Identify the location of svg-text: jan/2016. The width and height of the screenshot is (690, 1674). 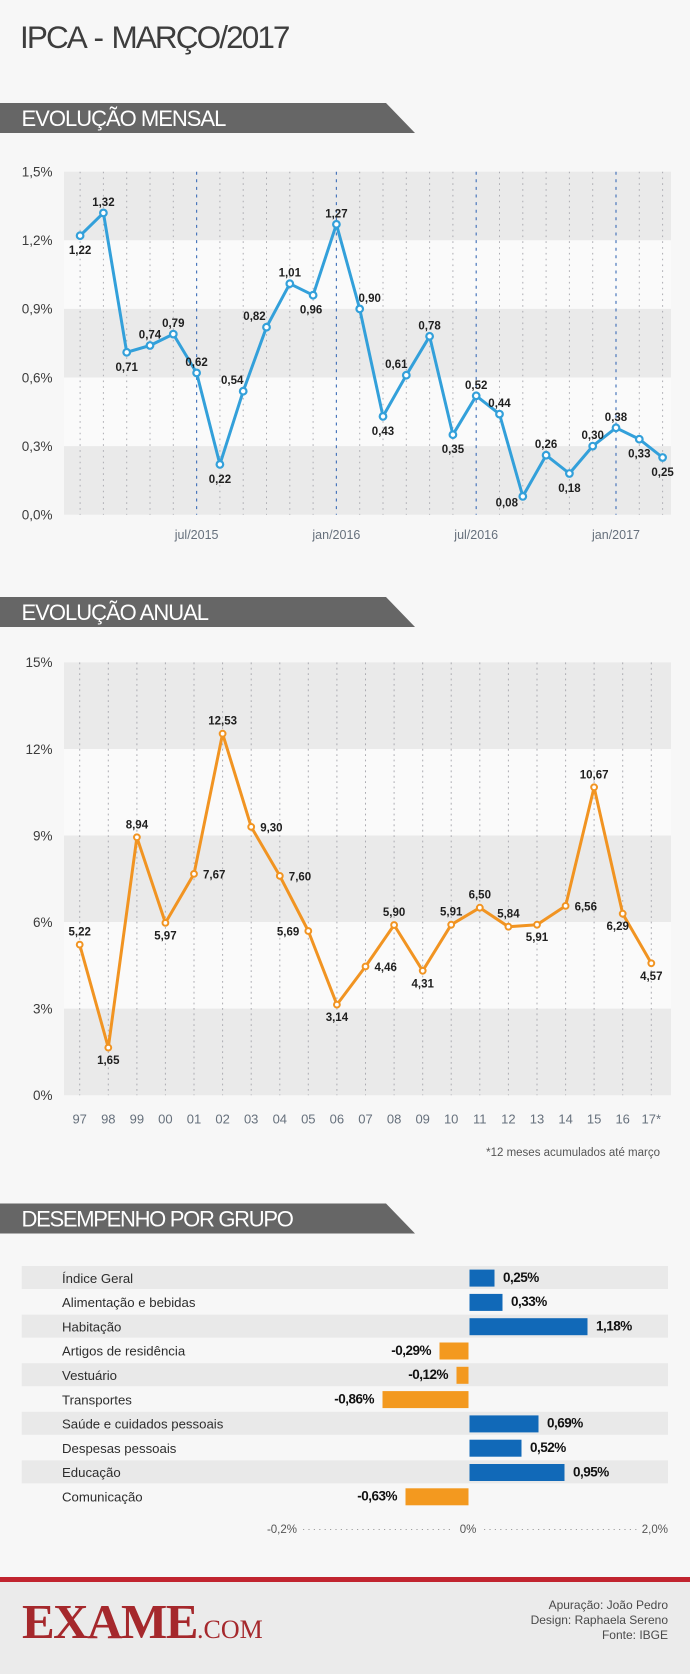
(335, 535).